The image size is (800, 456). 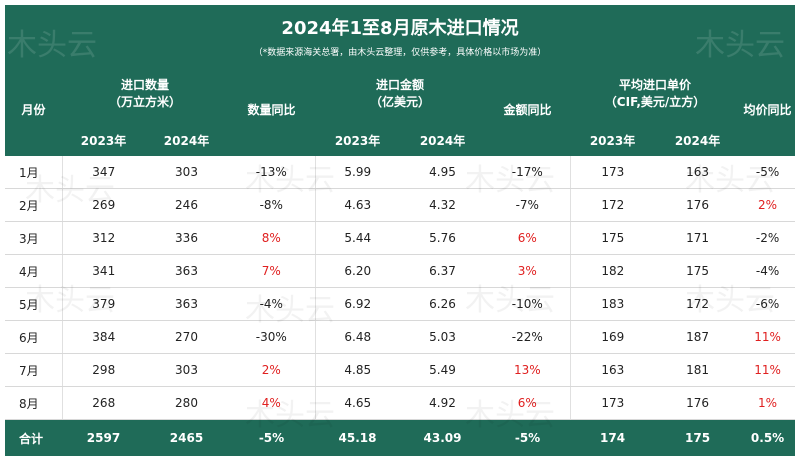 What do you see at coordinates (767, 304) in the screenshot?
I see `value-cell: -6%` at bounding box center [767, 304].